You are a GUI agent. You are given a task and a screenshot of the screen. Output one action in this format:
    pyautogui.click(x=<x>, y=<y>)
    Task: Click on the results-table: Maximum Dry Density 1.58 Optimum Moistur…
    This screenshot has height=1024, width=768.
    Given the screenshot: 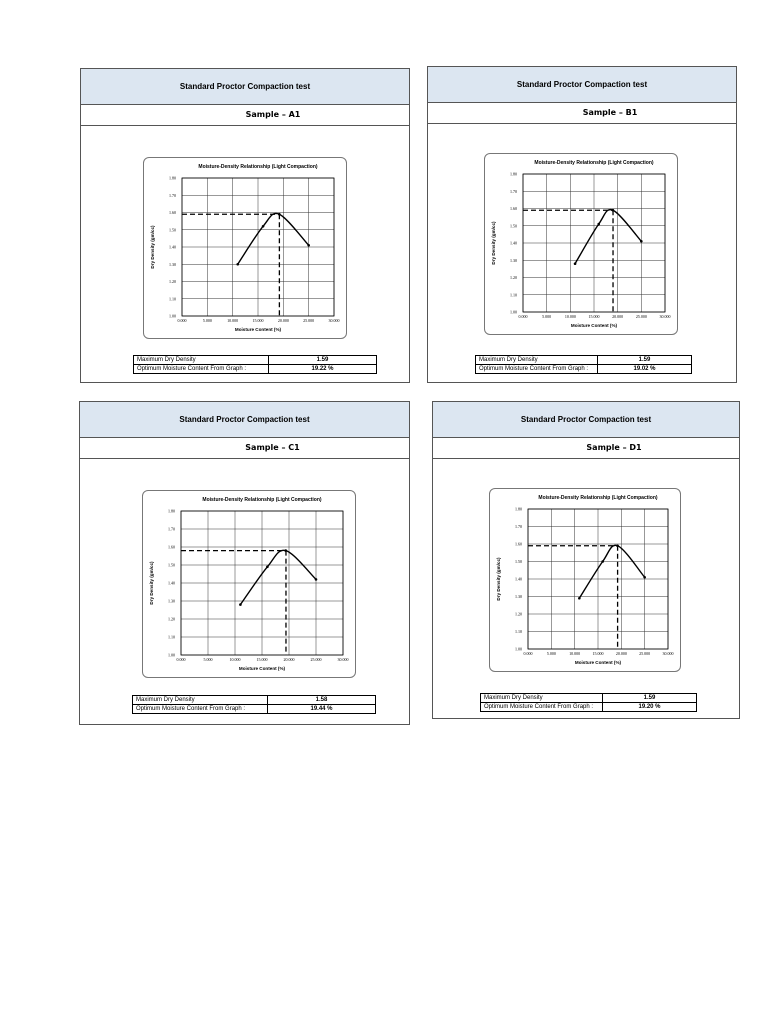 What is the action you would take?
    pyautogui.click(x=254, y=704)
    